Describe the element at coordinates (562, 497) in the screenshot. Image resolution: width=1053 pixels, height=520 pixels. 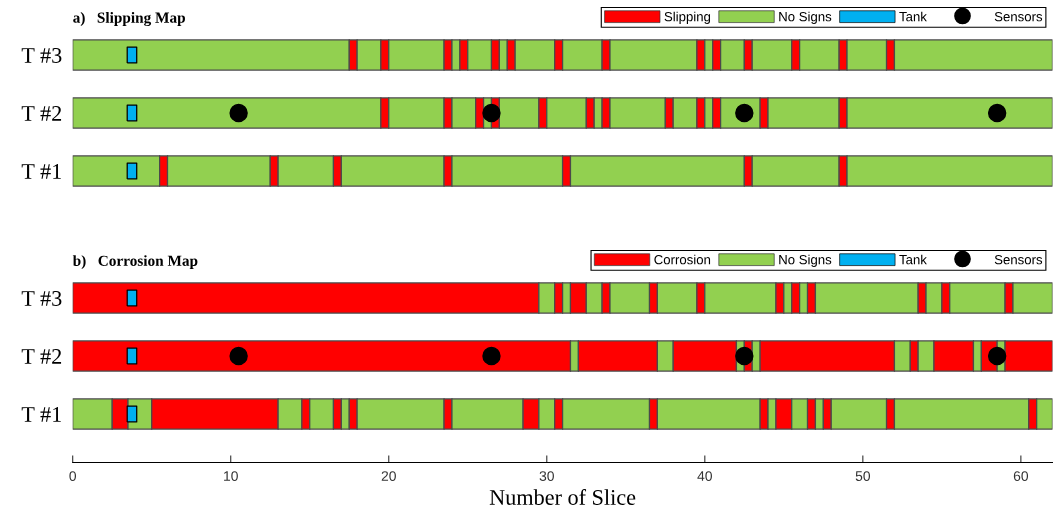
I see `x-axis-title: Number of Slice` at that location.